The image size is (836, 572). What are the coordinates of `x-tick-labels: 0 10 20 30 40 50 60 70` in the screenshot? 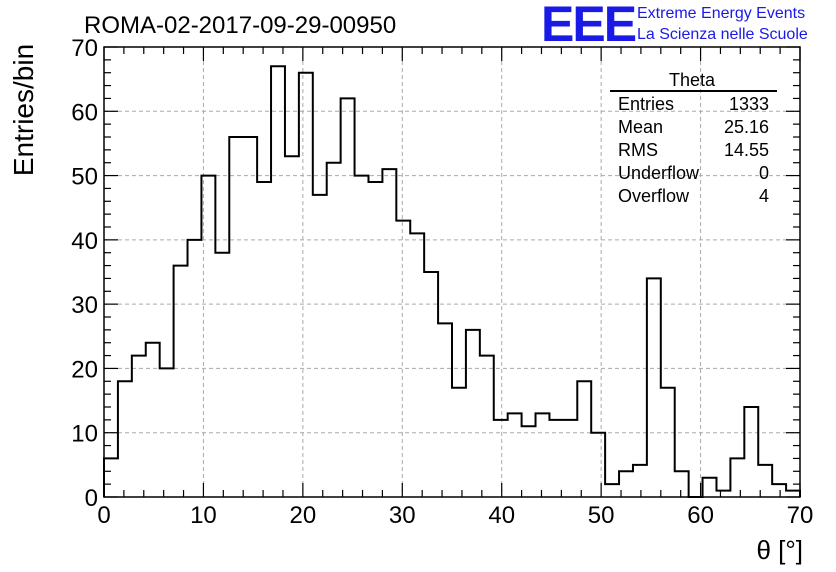 It's located at (455, 515).